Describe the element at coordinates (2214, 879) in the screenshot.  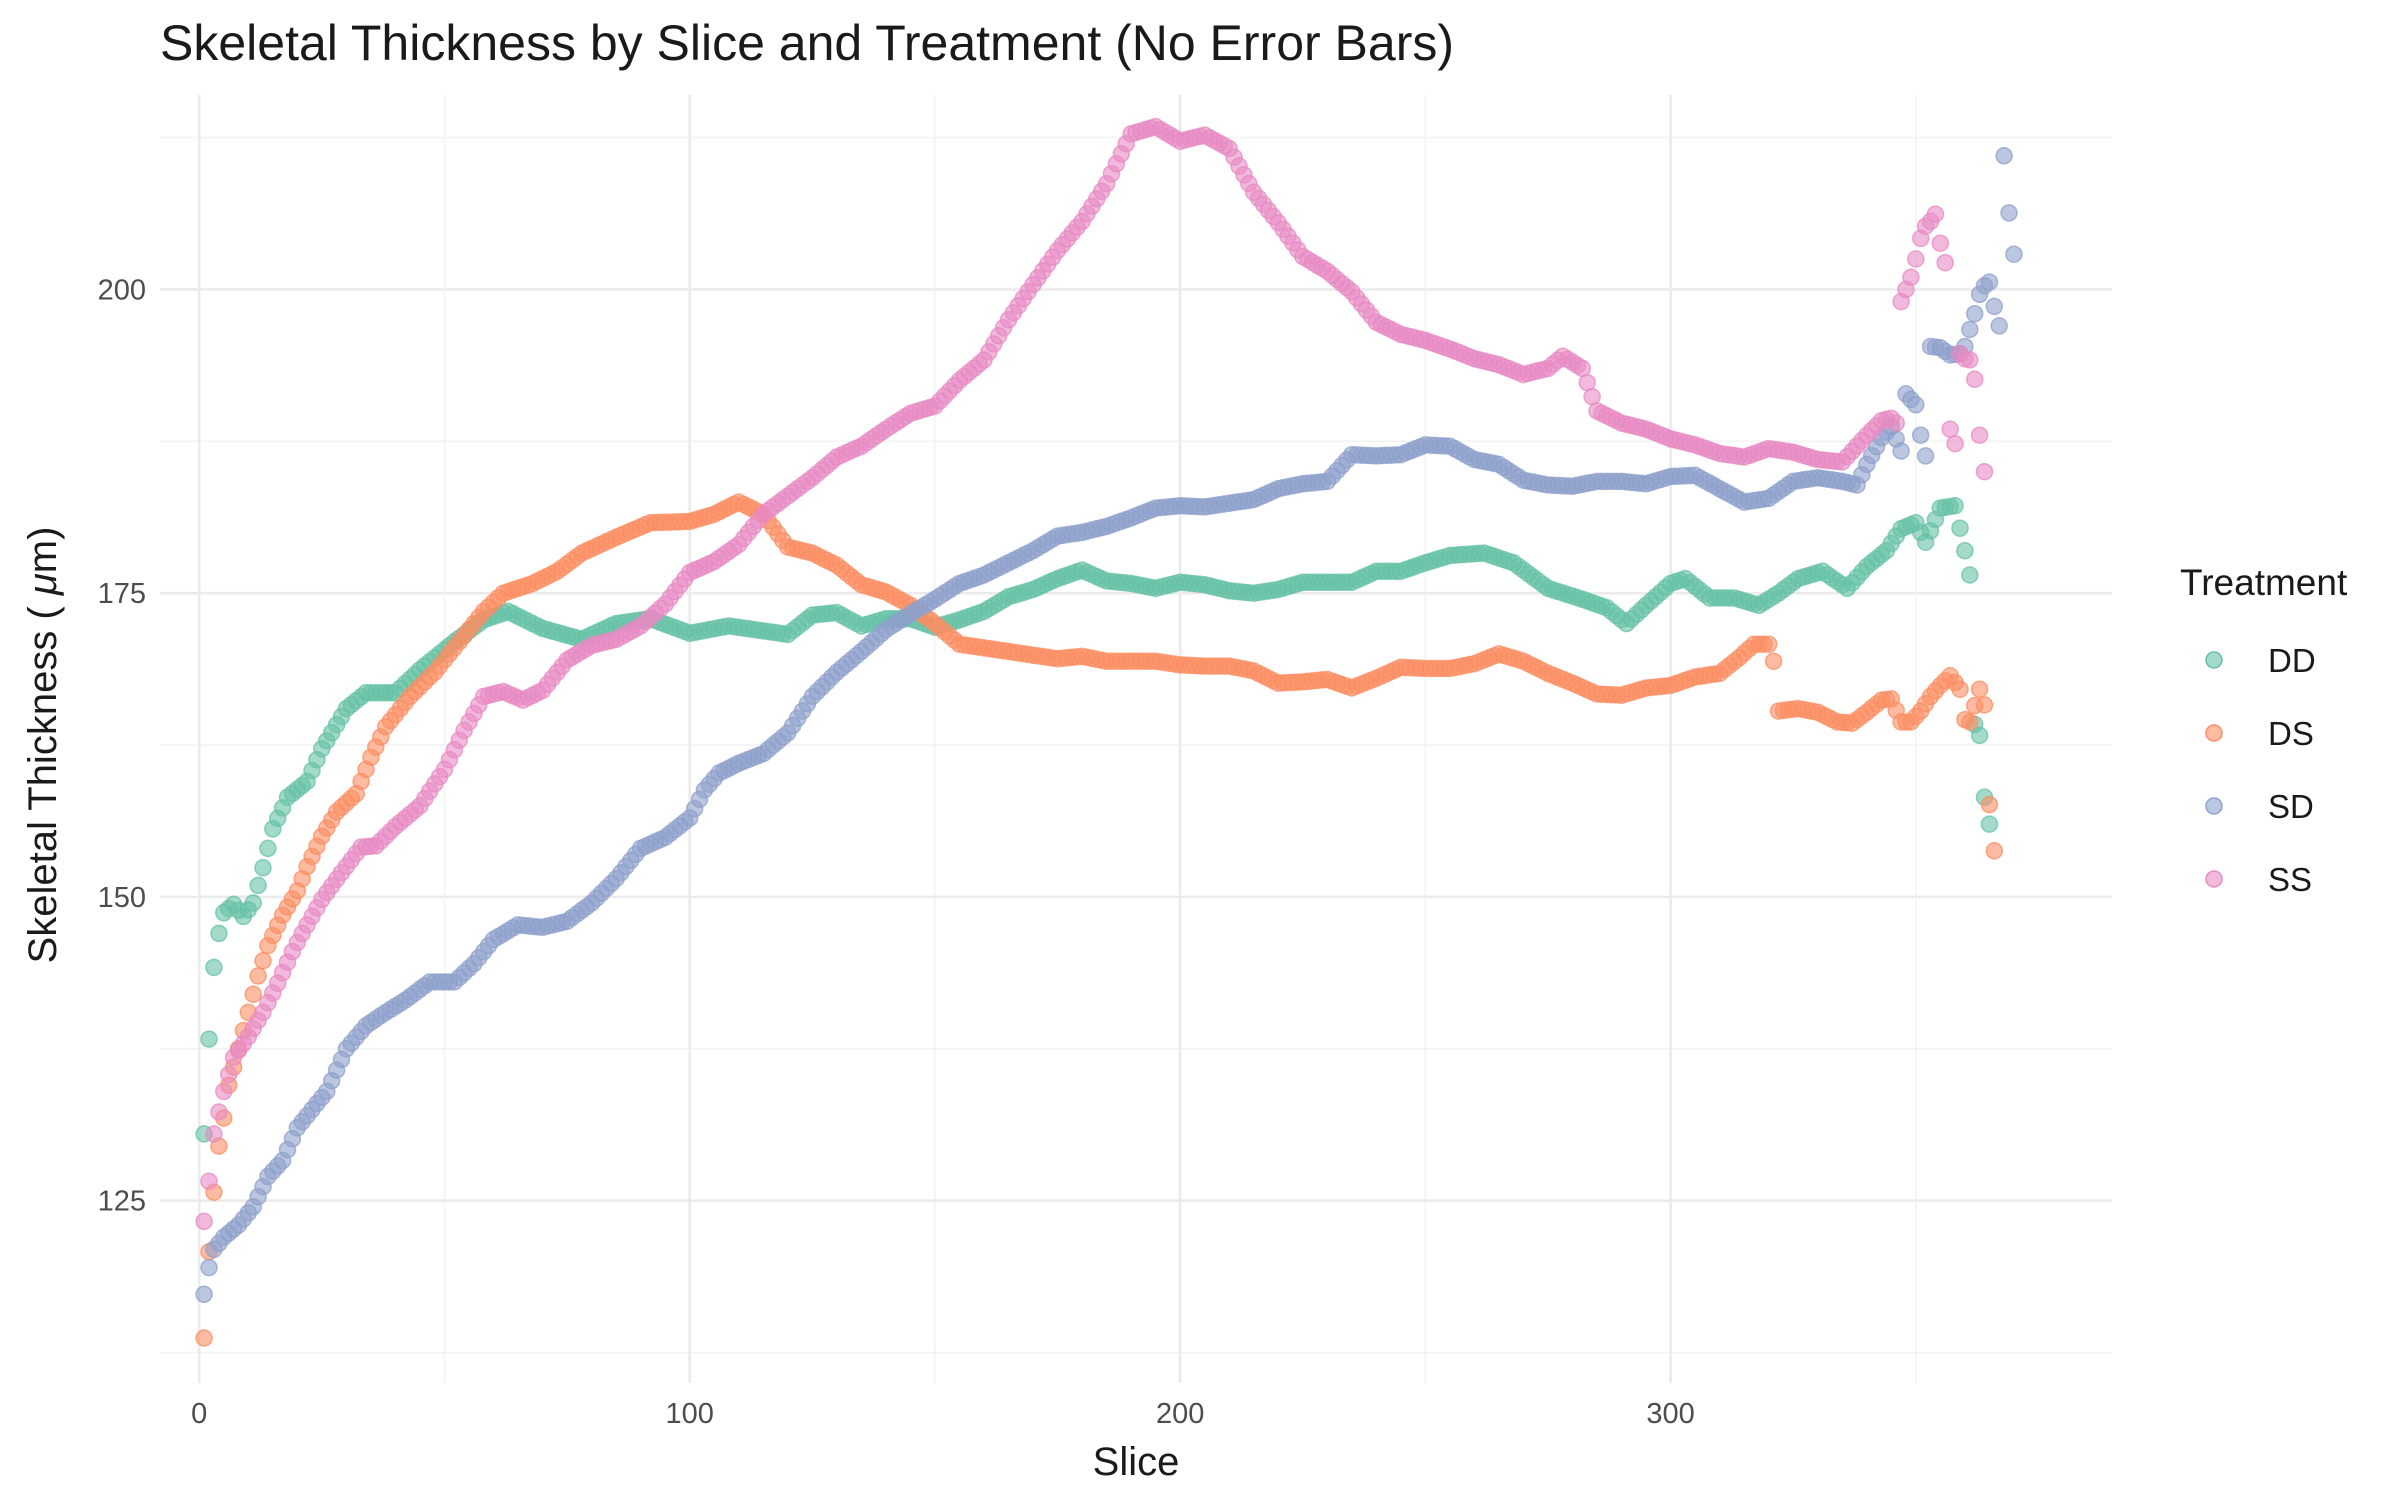
I see `legend-key-ss` at that location.